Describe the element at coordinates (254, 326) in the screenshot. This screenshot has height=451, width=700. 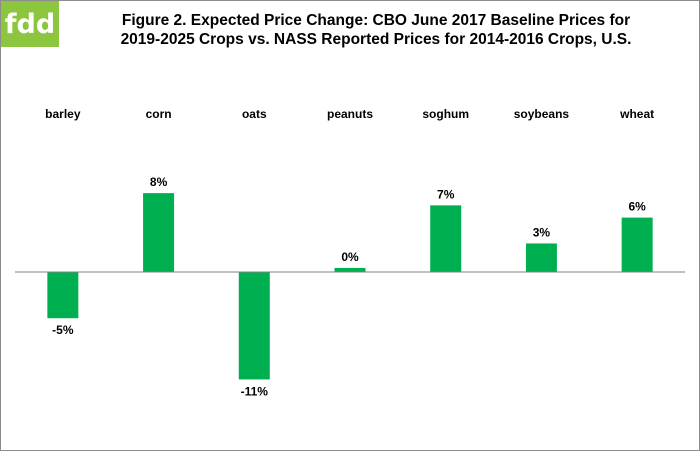
I see `bar-oats` at that location.